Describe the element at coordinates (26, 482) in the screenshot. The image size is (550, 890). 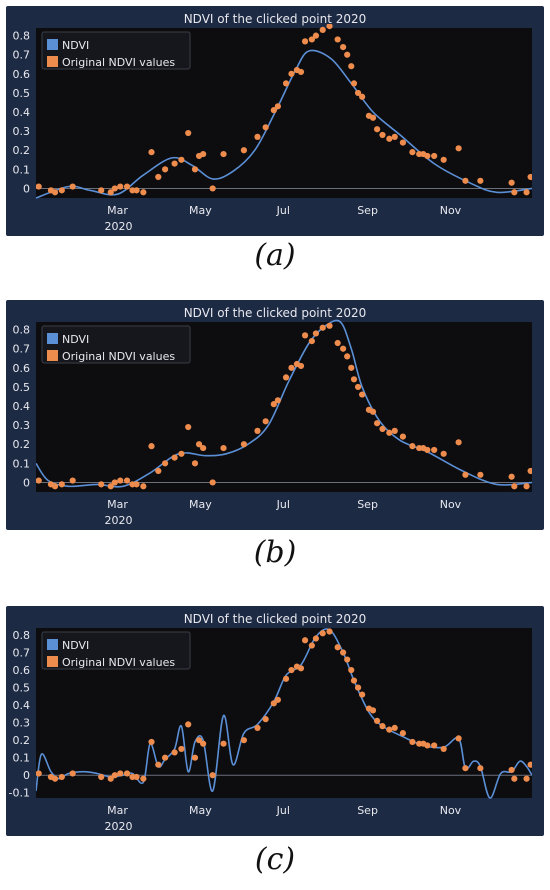
I see `y-tick-label: 0` at that location.